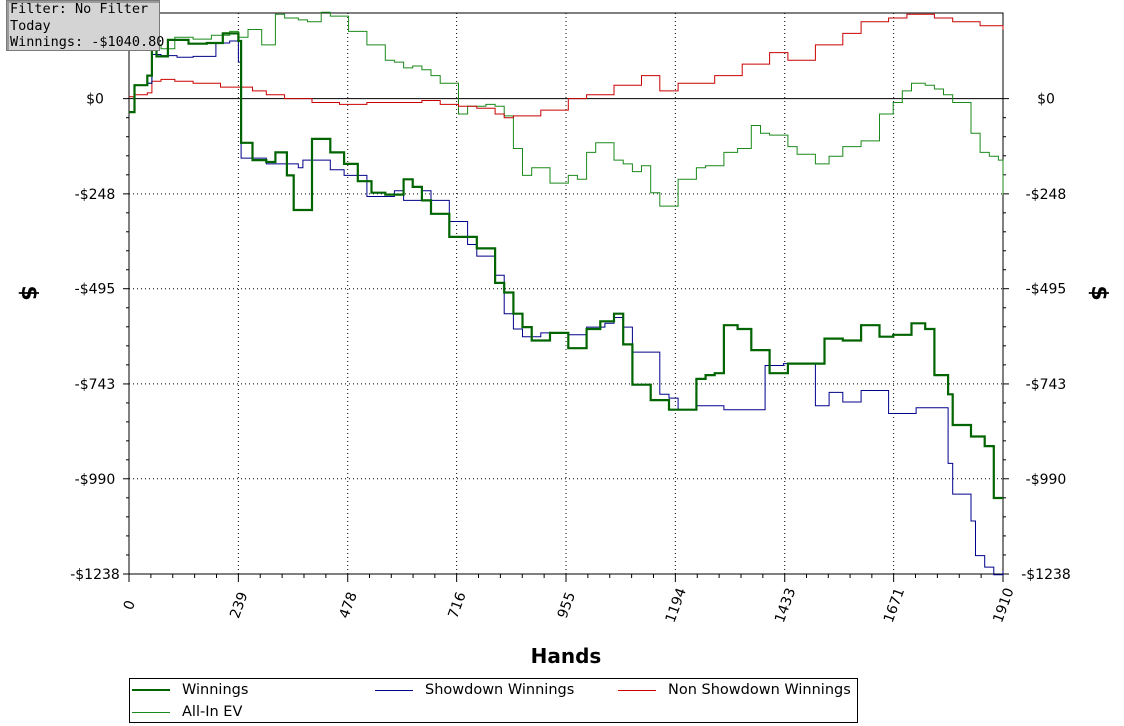 This screenshot has height=726, width=1124. What do you see at coordinates (28, 292) in the screenshot?
I see `y-axis-title-left: $` at bounding box center [28, 292].